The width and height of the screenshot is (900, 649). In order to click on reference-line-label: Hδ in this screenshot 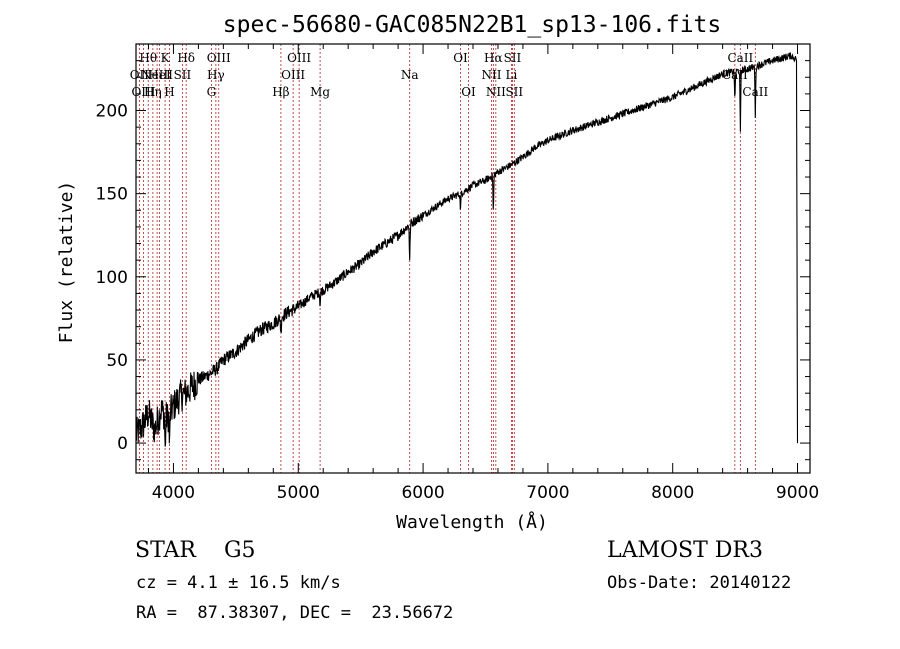, I will do `click(186, 58)`.